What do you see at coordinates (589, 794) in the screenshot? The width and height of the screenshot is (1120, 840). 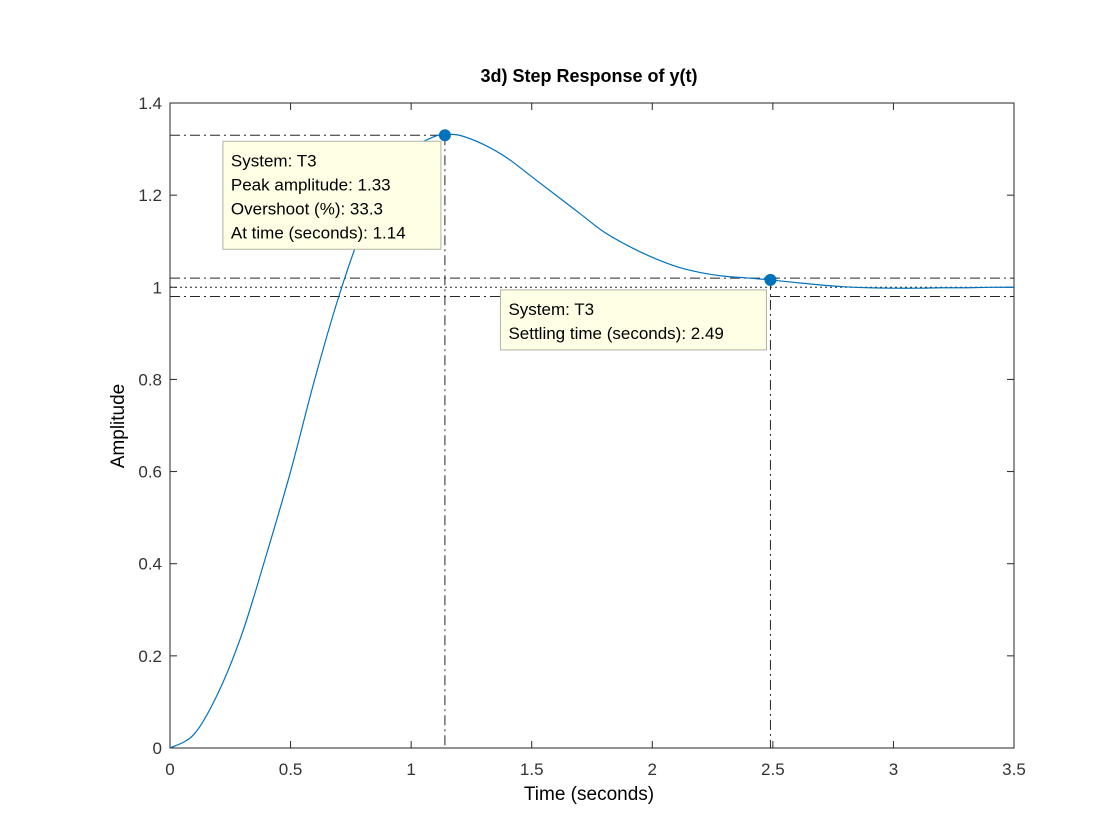 I see `x-axis-label: Time (seconds)` at bounding box center [589, 794].